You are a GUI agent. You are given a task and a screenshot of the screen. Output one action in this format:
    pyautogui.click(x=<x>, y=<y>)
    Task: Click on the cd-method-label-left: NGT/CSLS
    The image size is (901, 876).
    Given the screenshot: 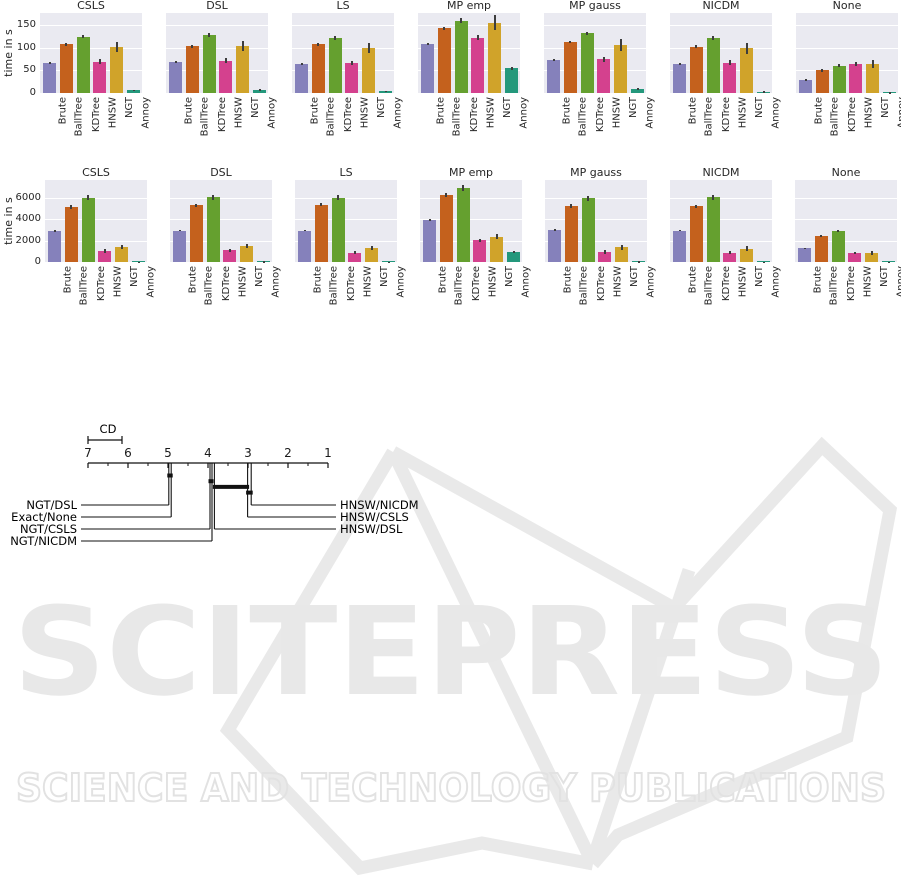 What is the action you would take?
    pyautogui.click(x=48, y=529)
    